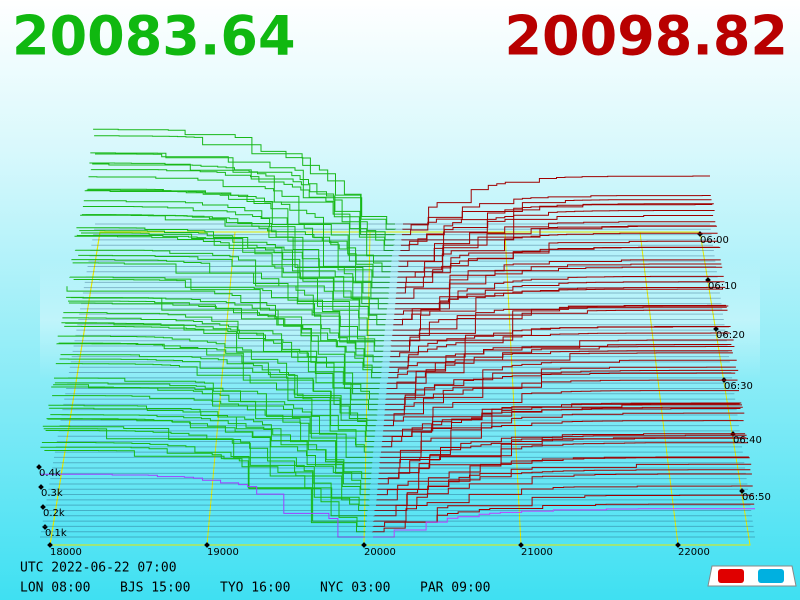 This screenshot has width=800, height=600. Describe the element at coordinates (646, 36) in the screenshot. I see `ask-price: 20098.82` at that location.